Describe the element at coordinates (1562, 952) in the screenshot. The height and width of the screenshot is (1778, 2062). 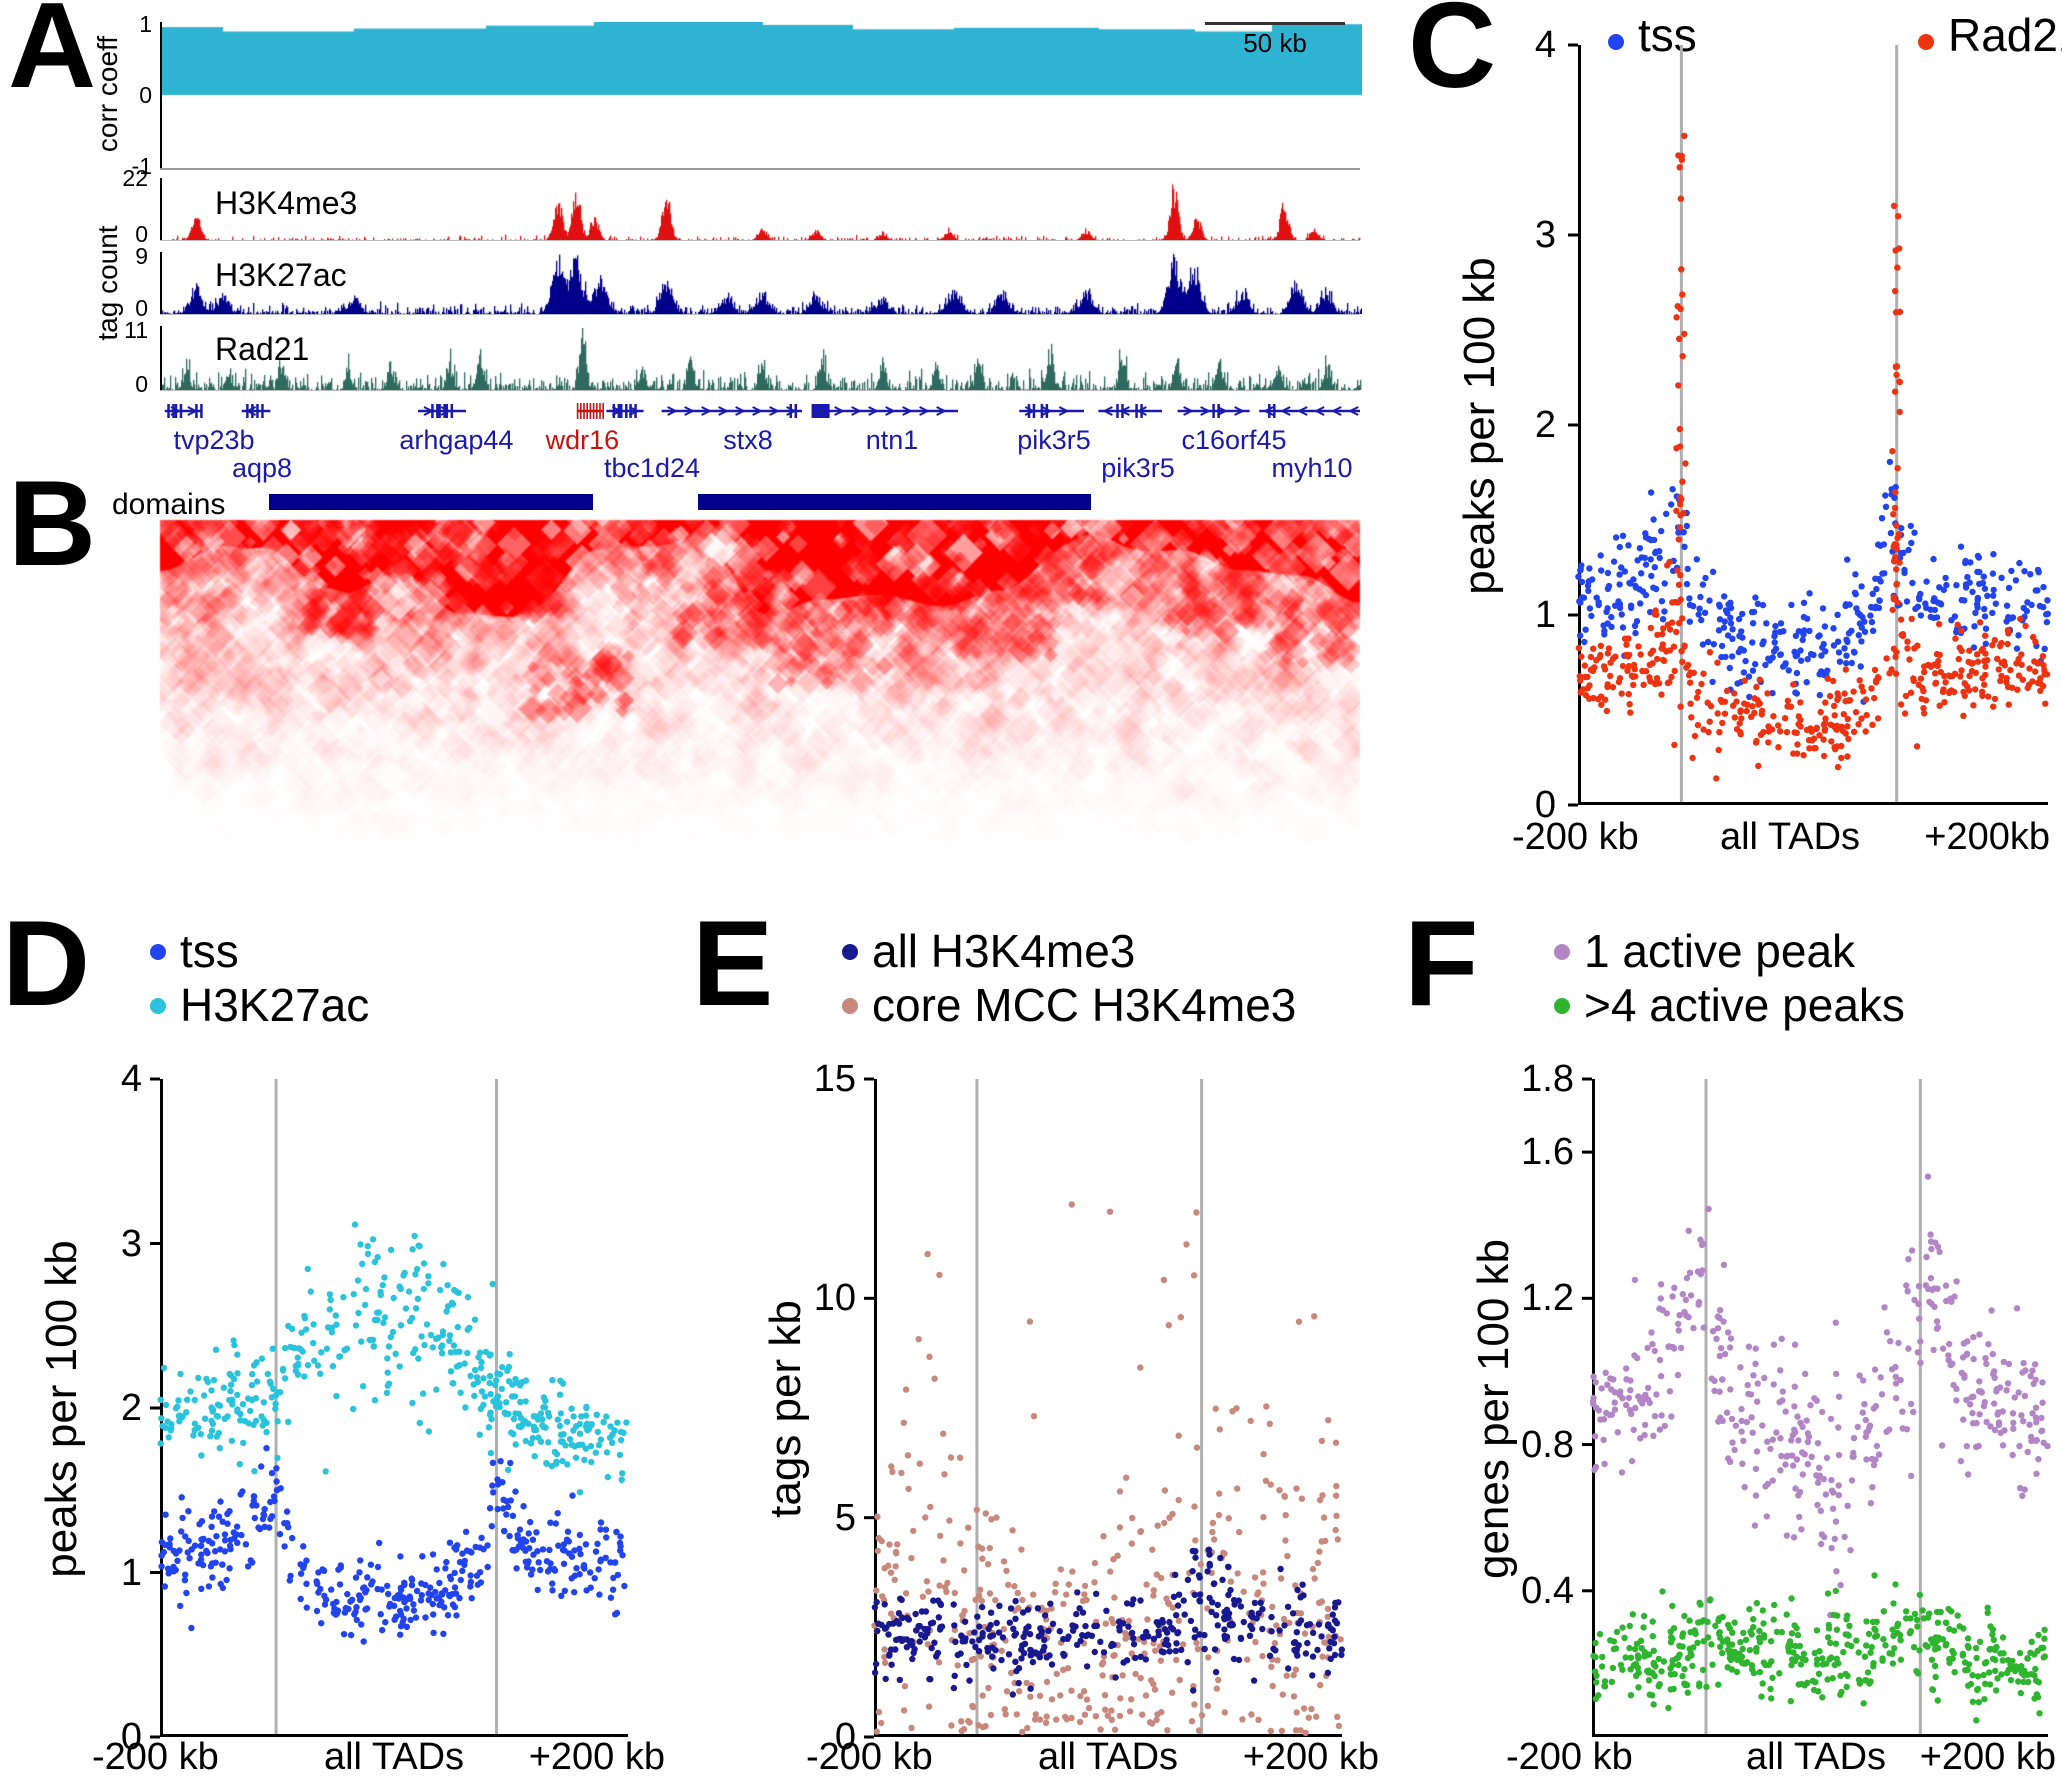
I see `legend-dot-1-active-peak` at that location.